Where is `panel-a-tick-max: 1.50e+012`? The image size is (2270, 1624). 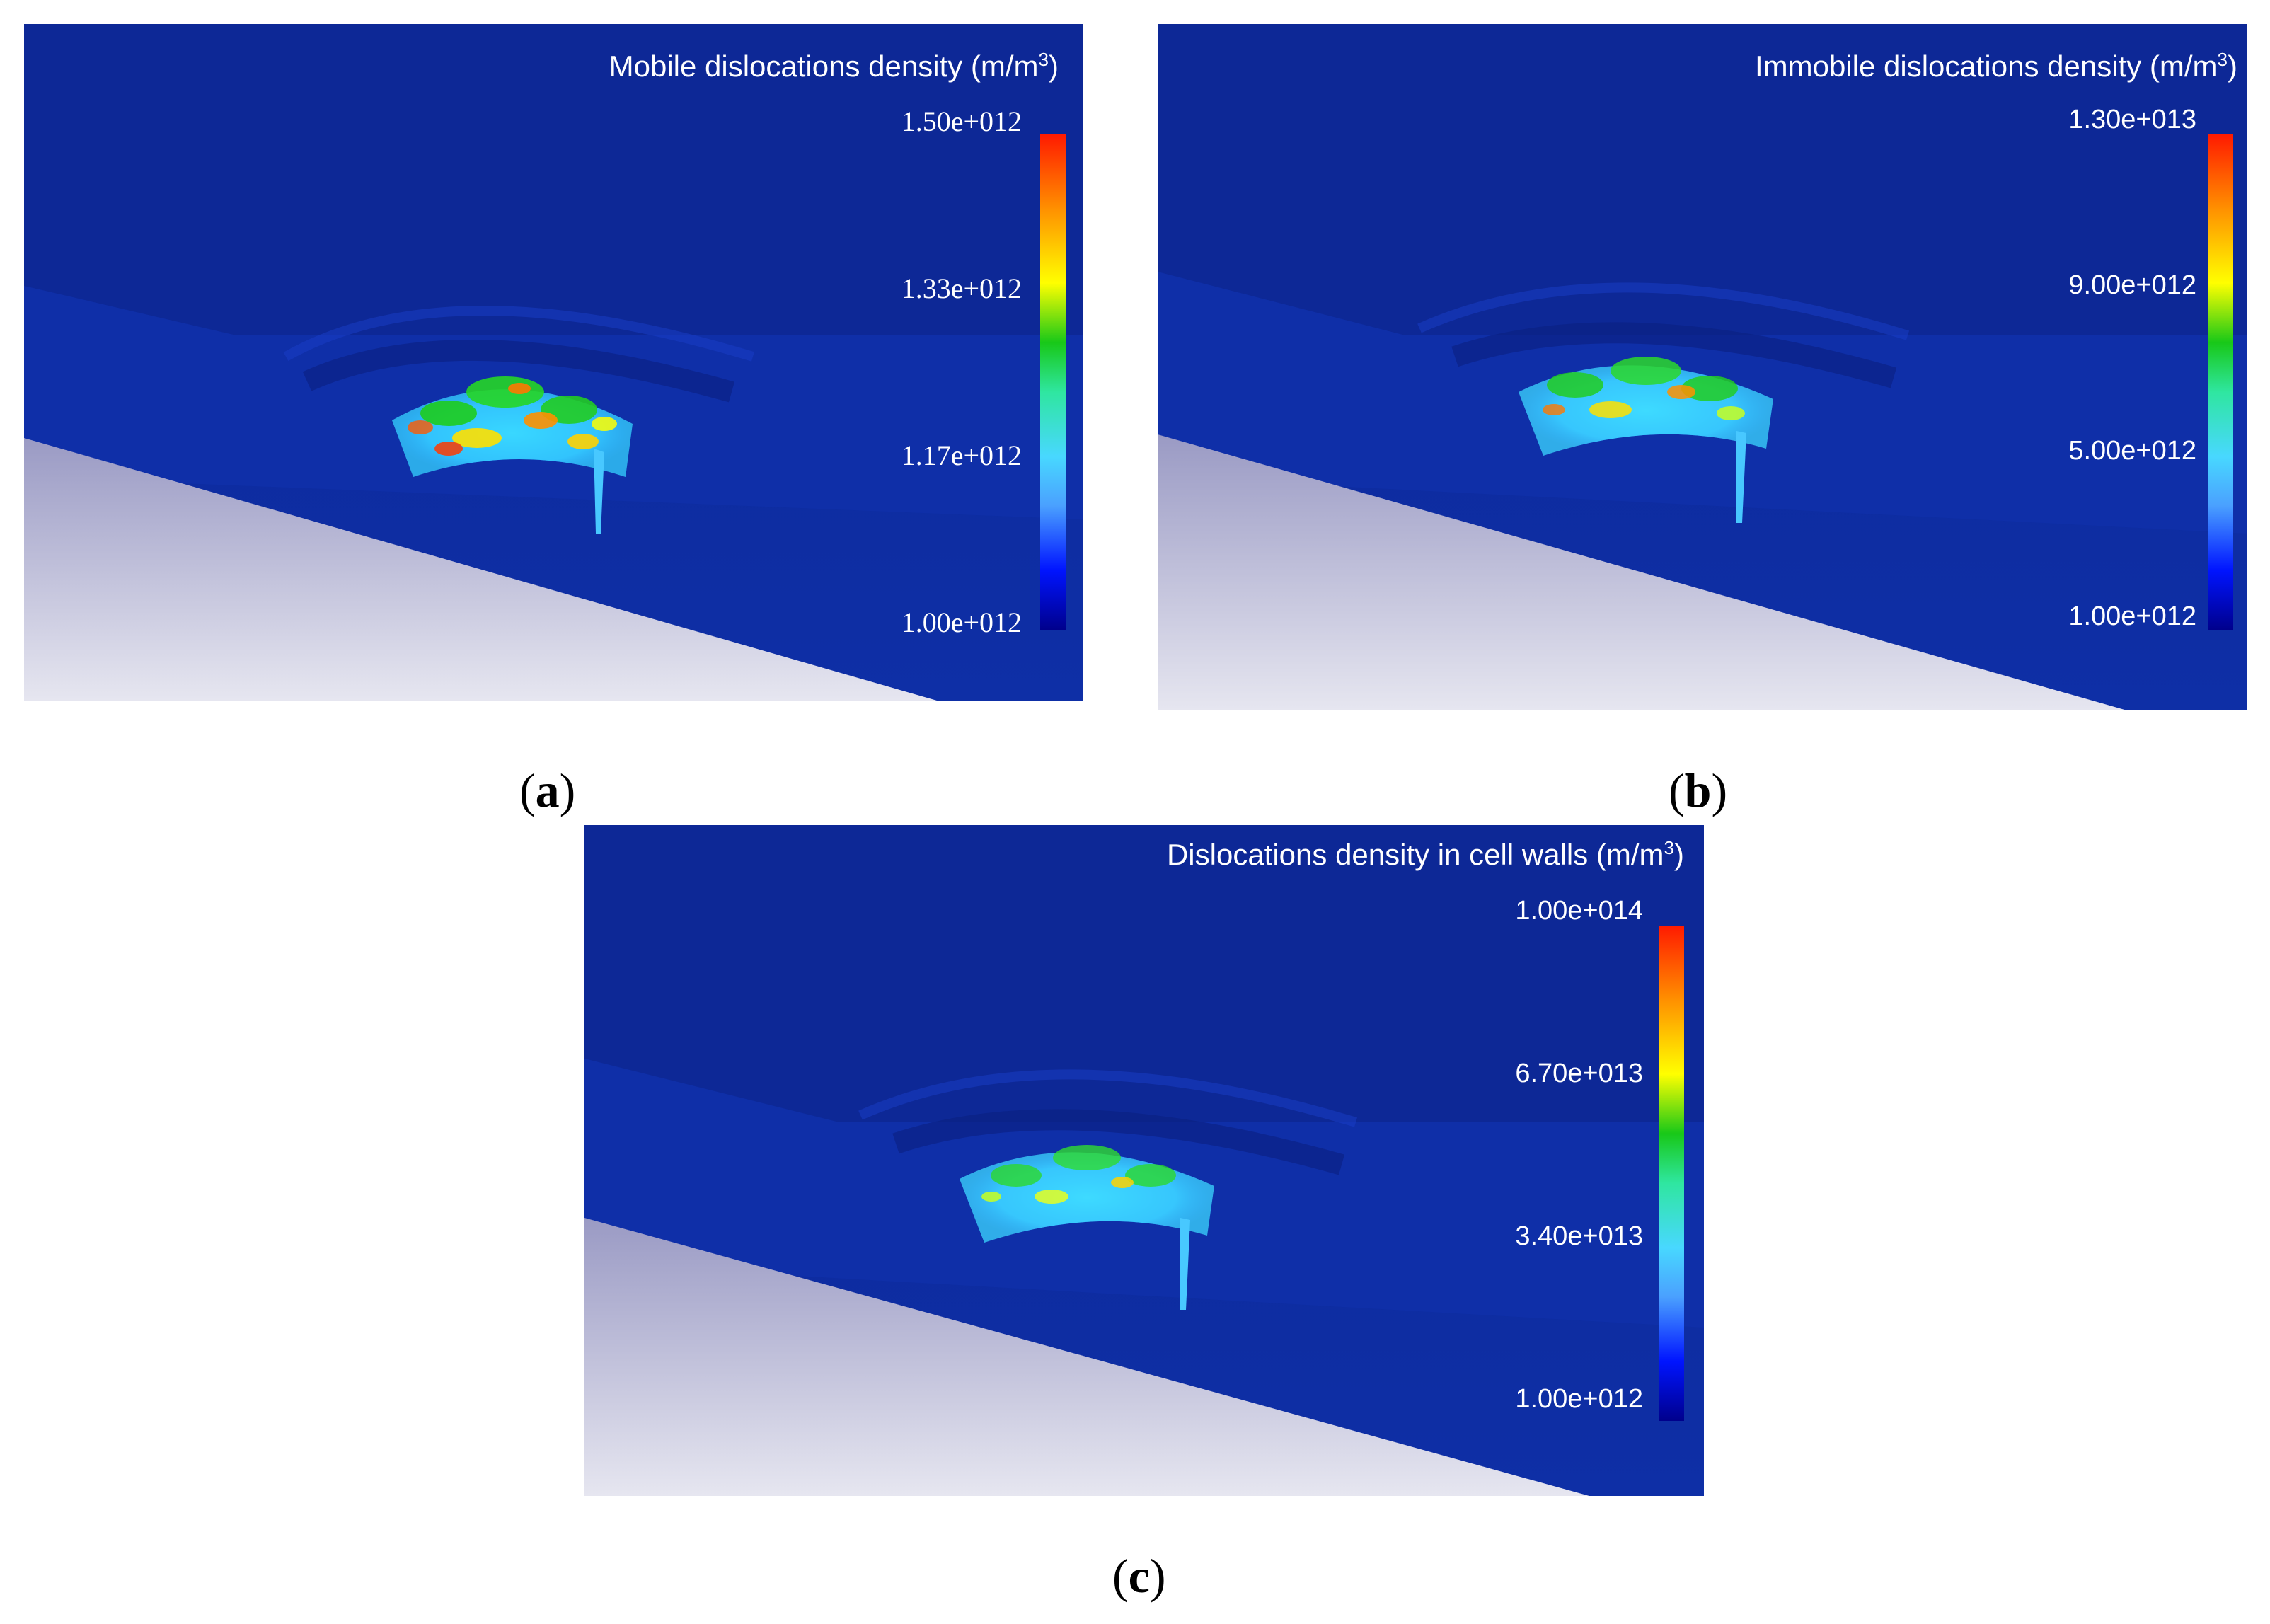
panel-a-tick-max: 1.50e+012 is located at coordinates (961, 121).